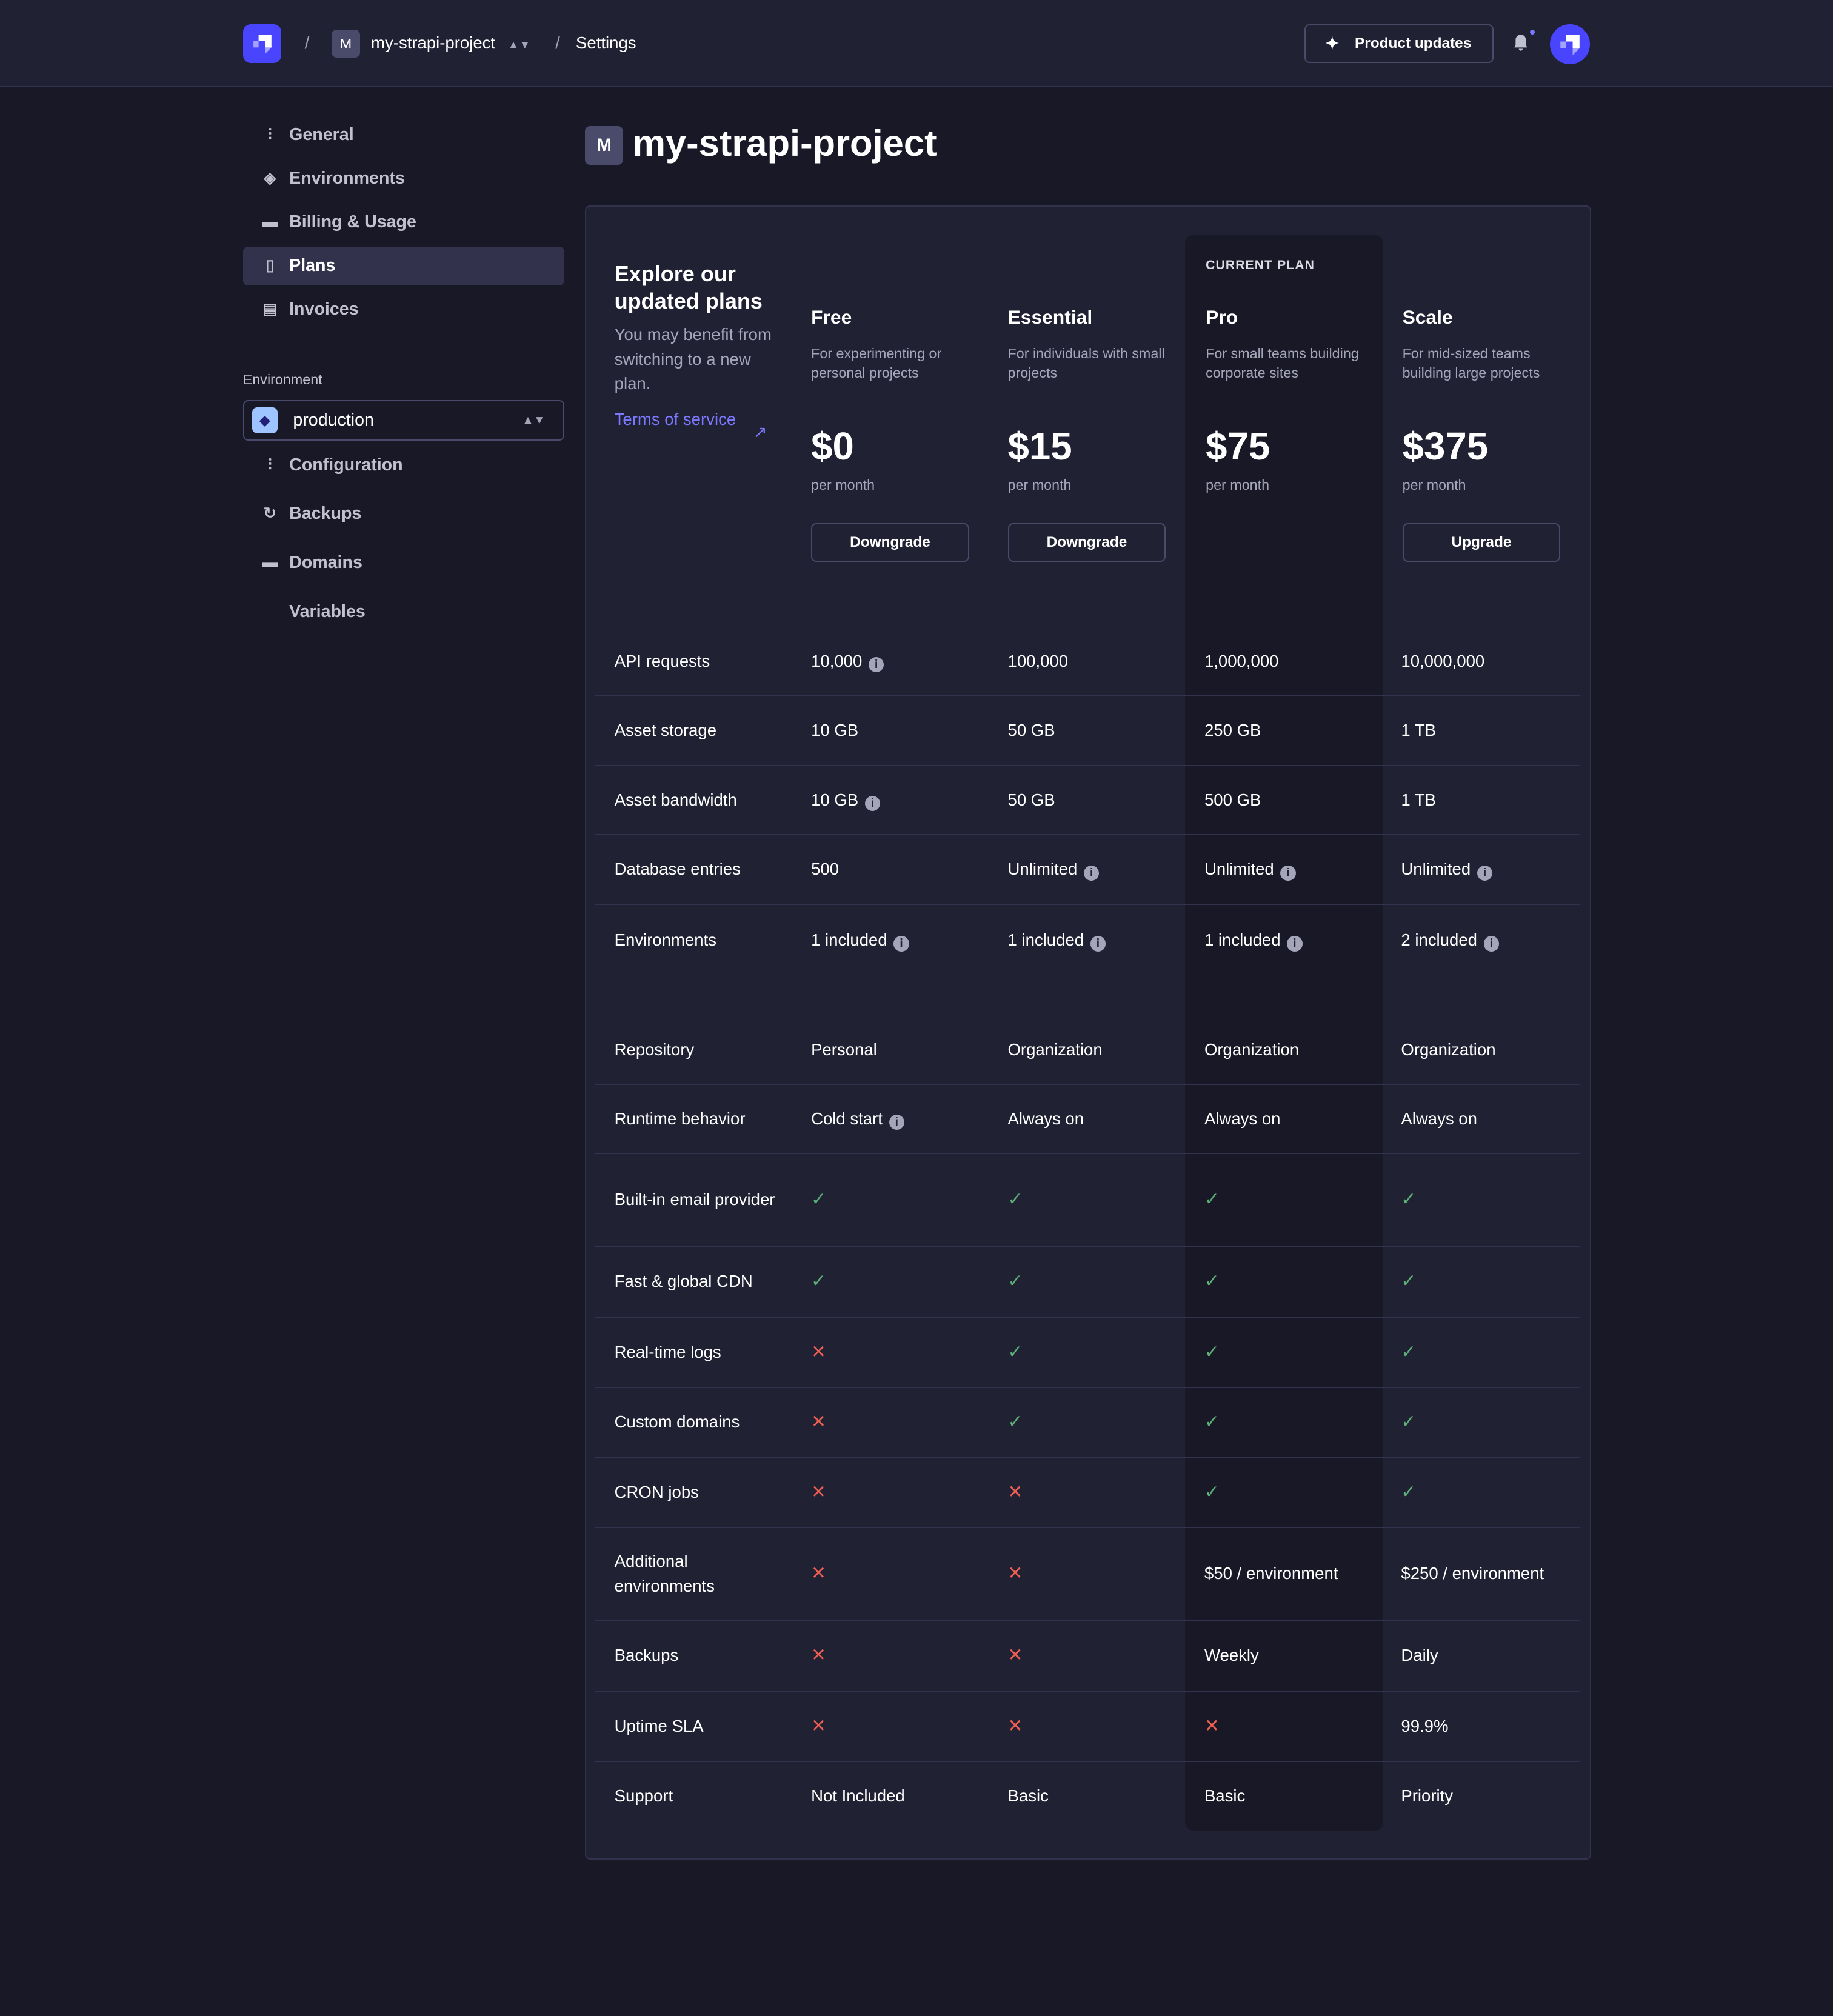 The height and width of the screenshot is (2016, 1833). I want to click on strapi-logo, so click(262, 43).